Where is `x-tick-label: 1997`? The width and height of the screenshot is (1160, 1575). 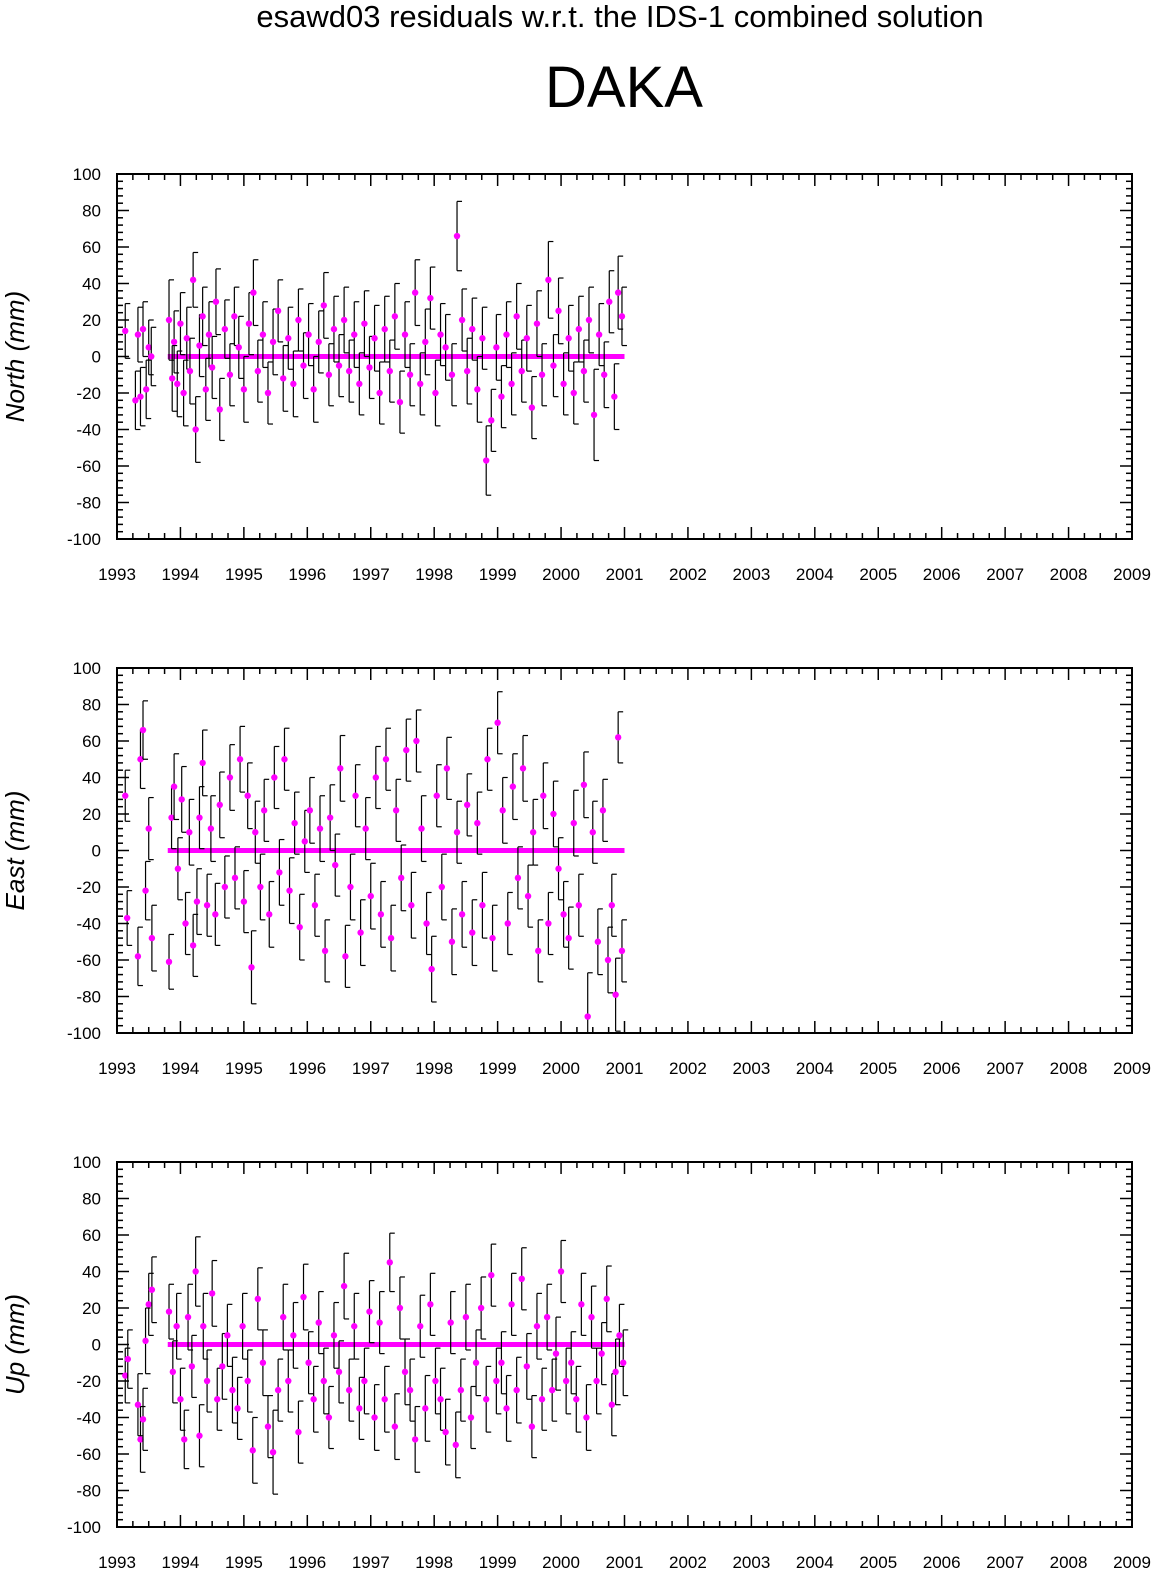
x-tick-label: 1997 is located at coordinates (371, 574).